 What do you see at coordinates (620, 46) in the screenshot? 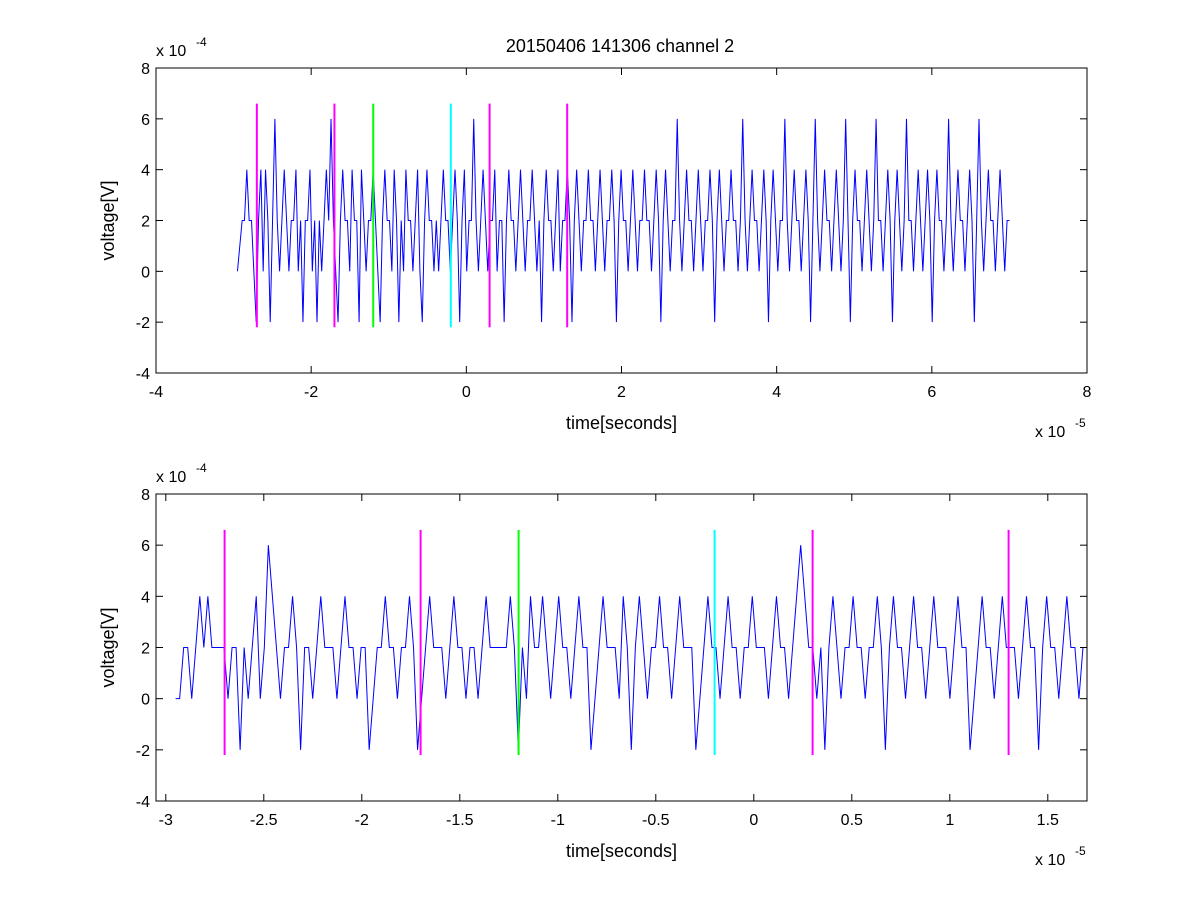
I see `figure-title: 20150406 141306 channel 2` at bounding box center [620, 46].